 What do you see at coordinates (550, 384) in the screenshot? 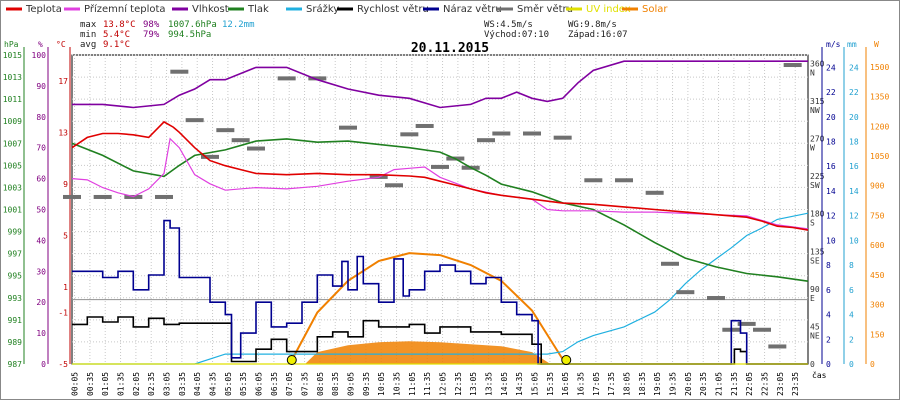
I see `time-tick-label: 15:35` at bounding box center [550, 384].